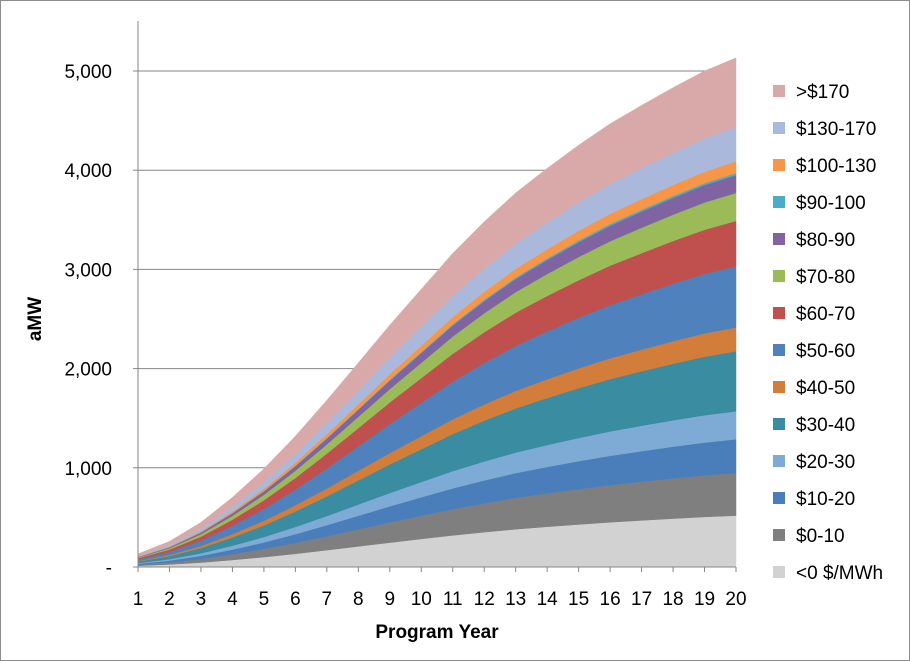  I want to click on x-tick-label: 4, so click(232, 599).